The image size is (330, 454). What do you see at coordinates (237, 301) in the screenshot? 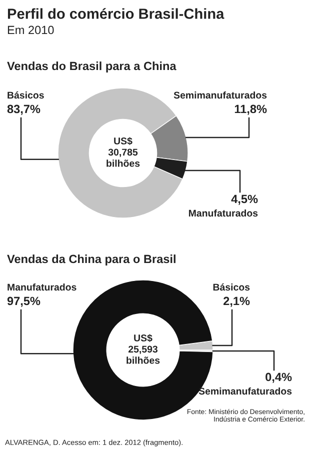
I see `data-label: 2,1%` at bounding box center [237, 301].